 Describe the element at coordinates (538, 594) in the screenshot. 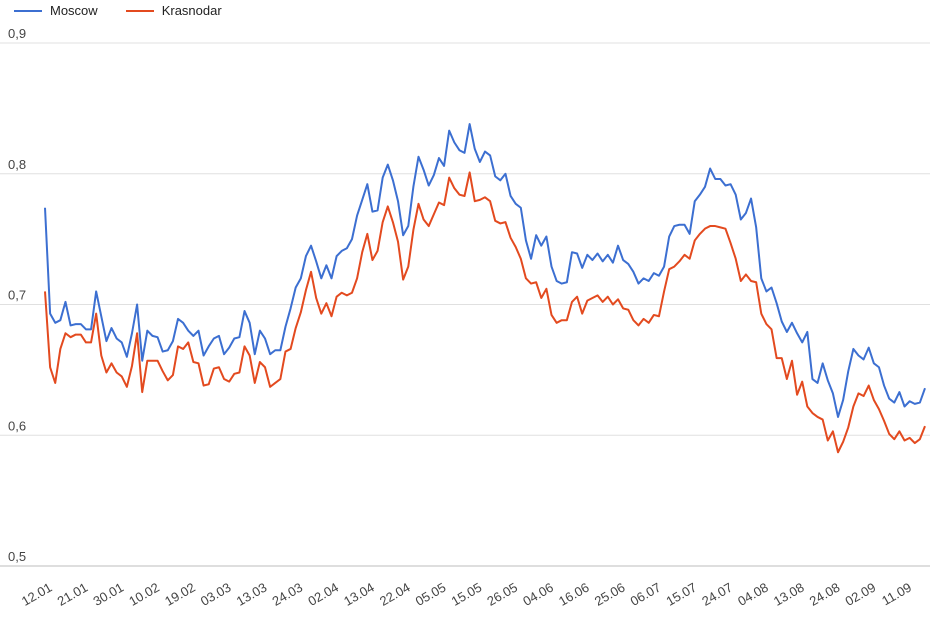

I see `x-tick-label: 04.06` at that location.